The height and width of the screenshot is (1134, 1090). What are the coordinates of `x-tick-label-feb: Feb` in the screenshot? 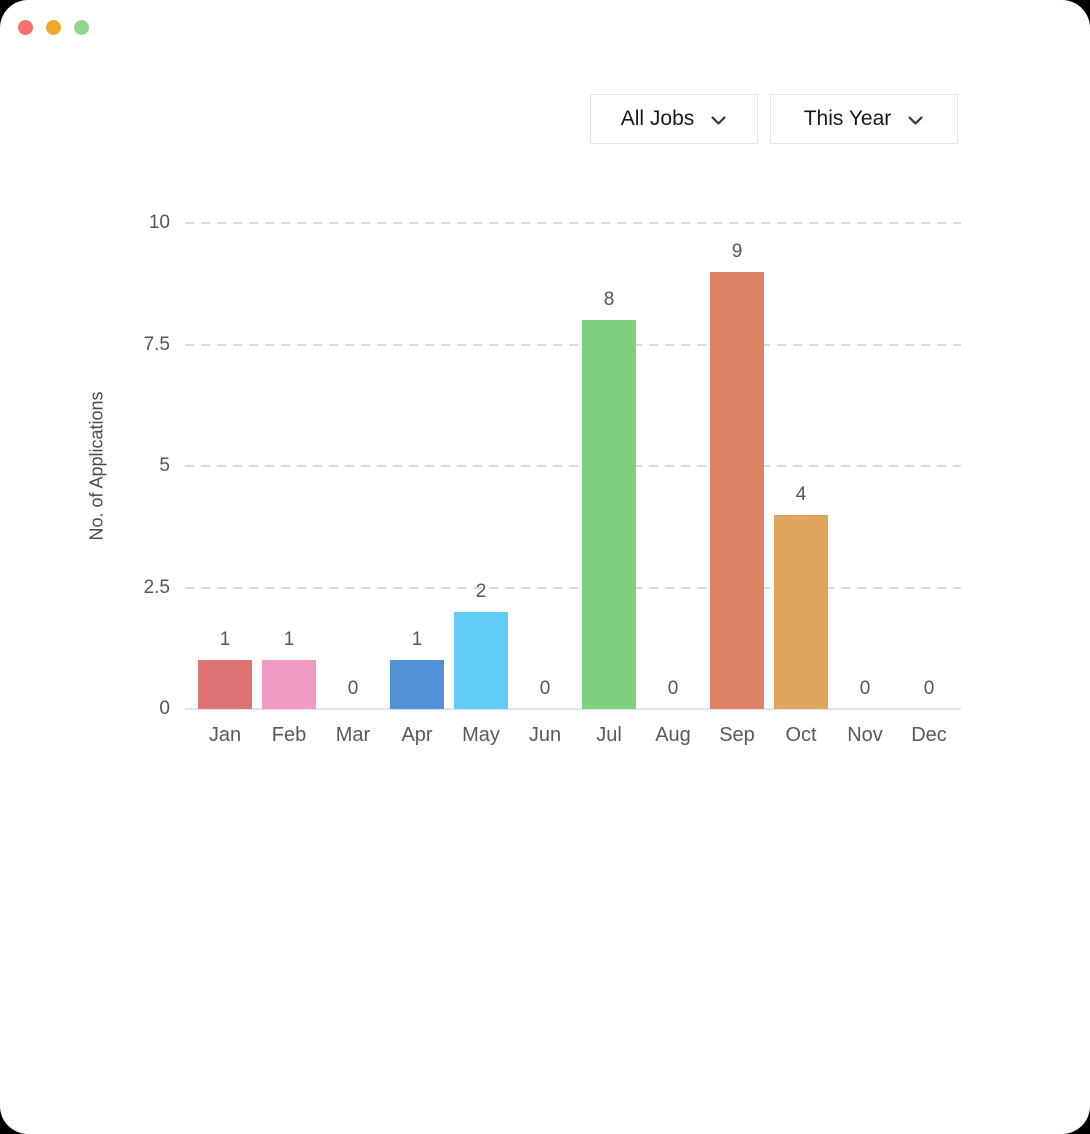 It's located at (289, 735).